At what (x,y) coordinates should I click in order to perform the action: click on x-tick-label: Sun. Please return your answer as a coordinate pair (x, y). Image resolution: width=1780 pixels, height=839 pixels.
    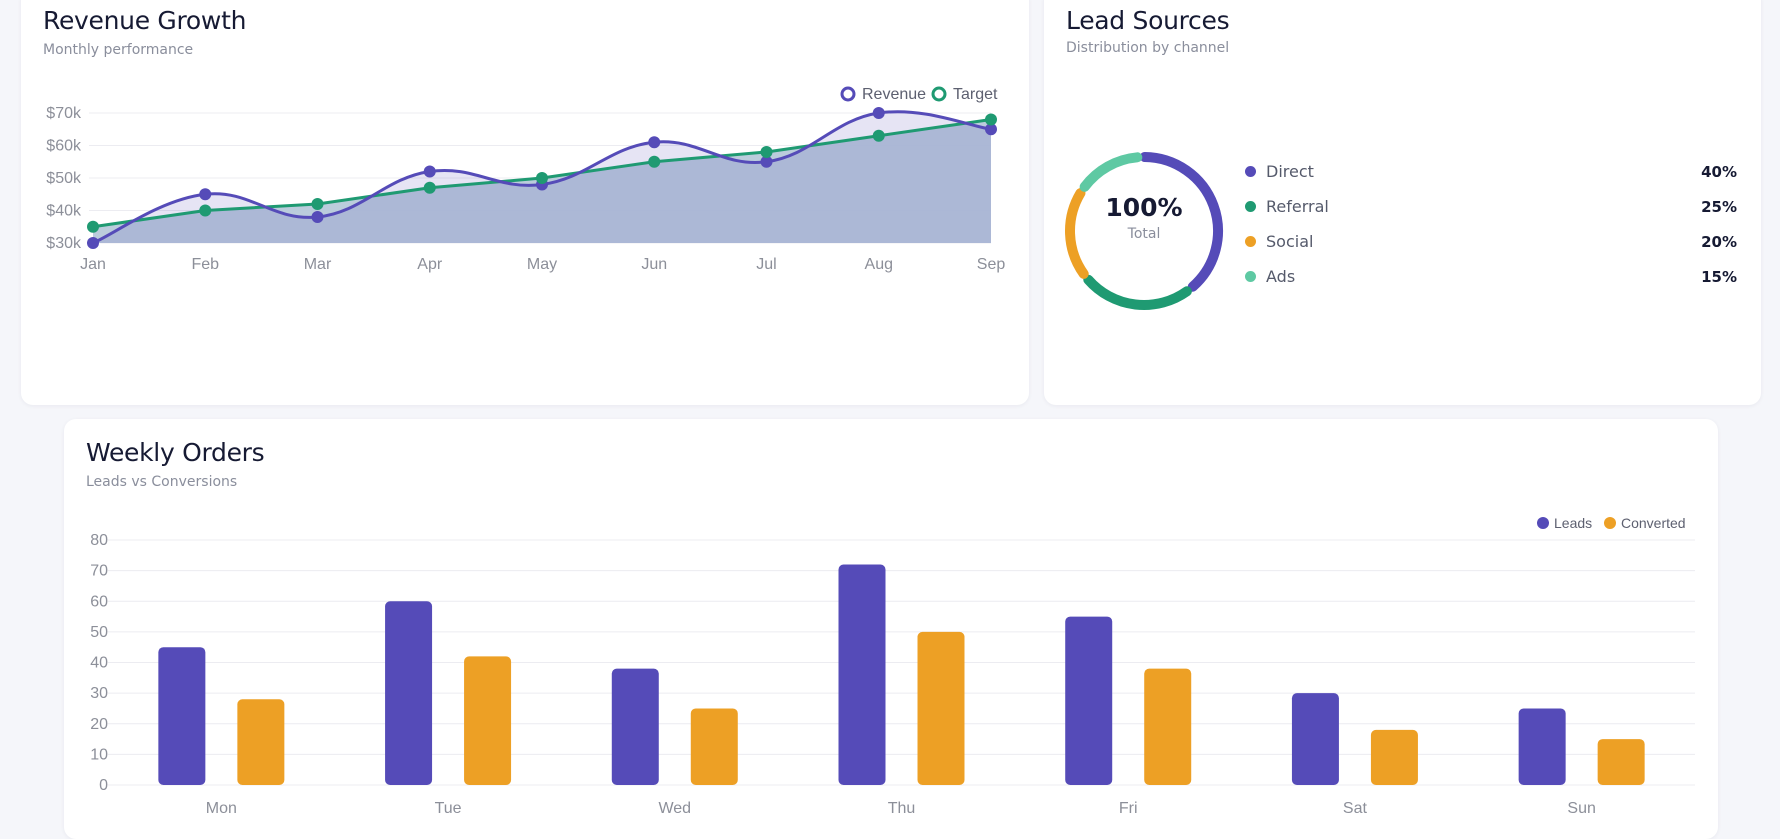
    Looking at the image, I should click on (1581, 808).